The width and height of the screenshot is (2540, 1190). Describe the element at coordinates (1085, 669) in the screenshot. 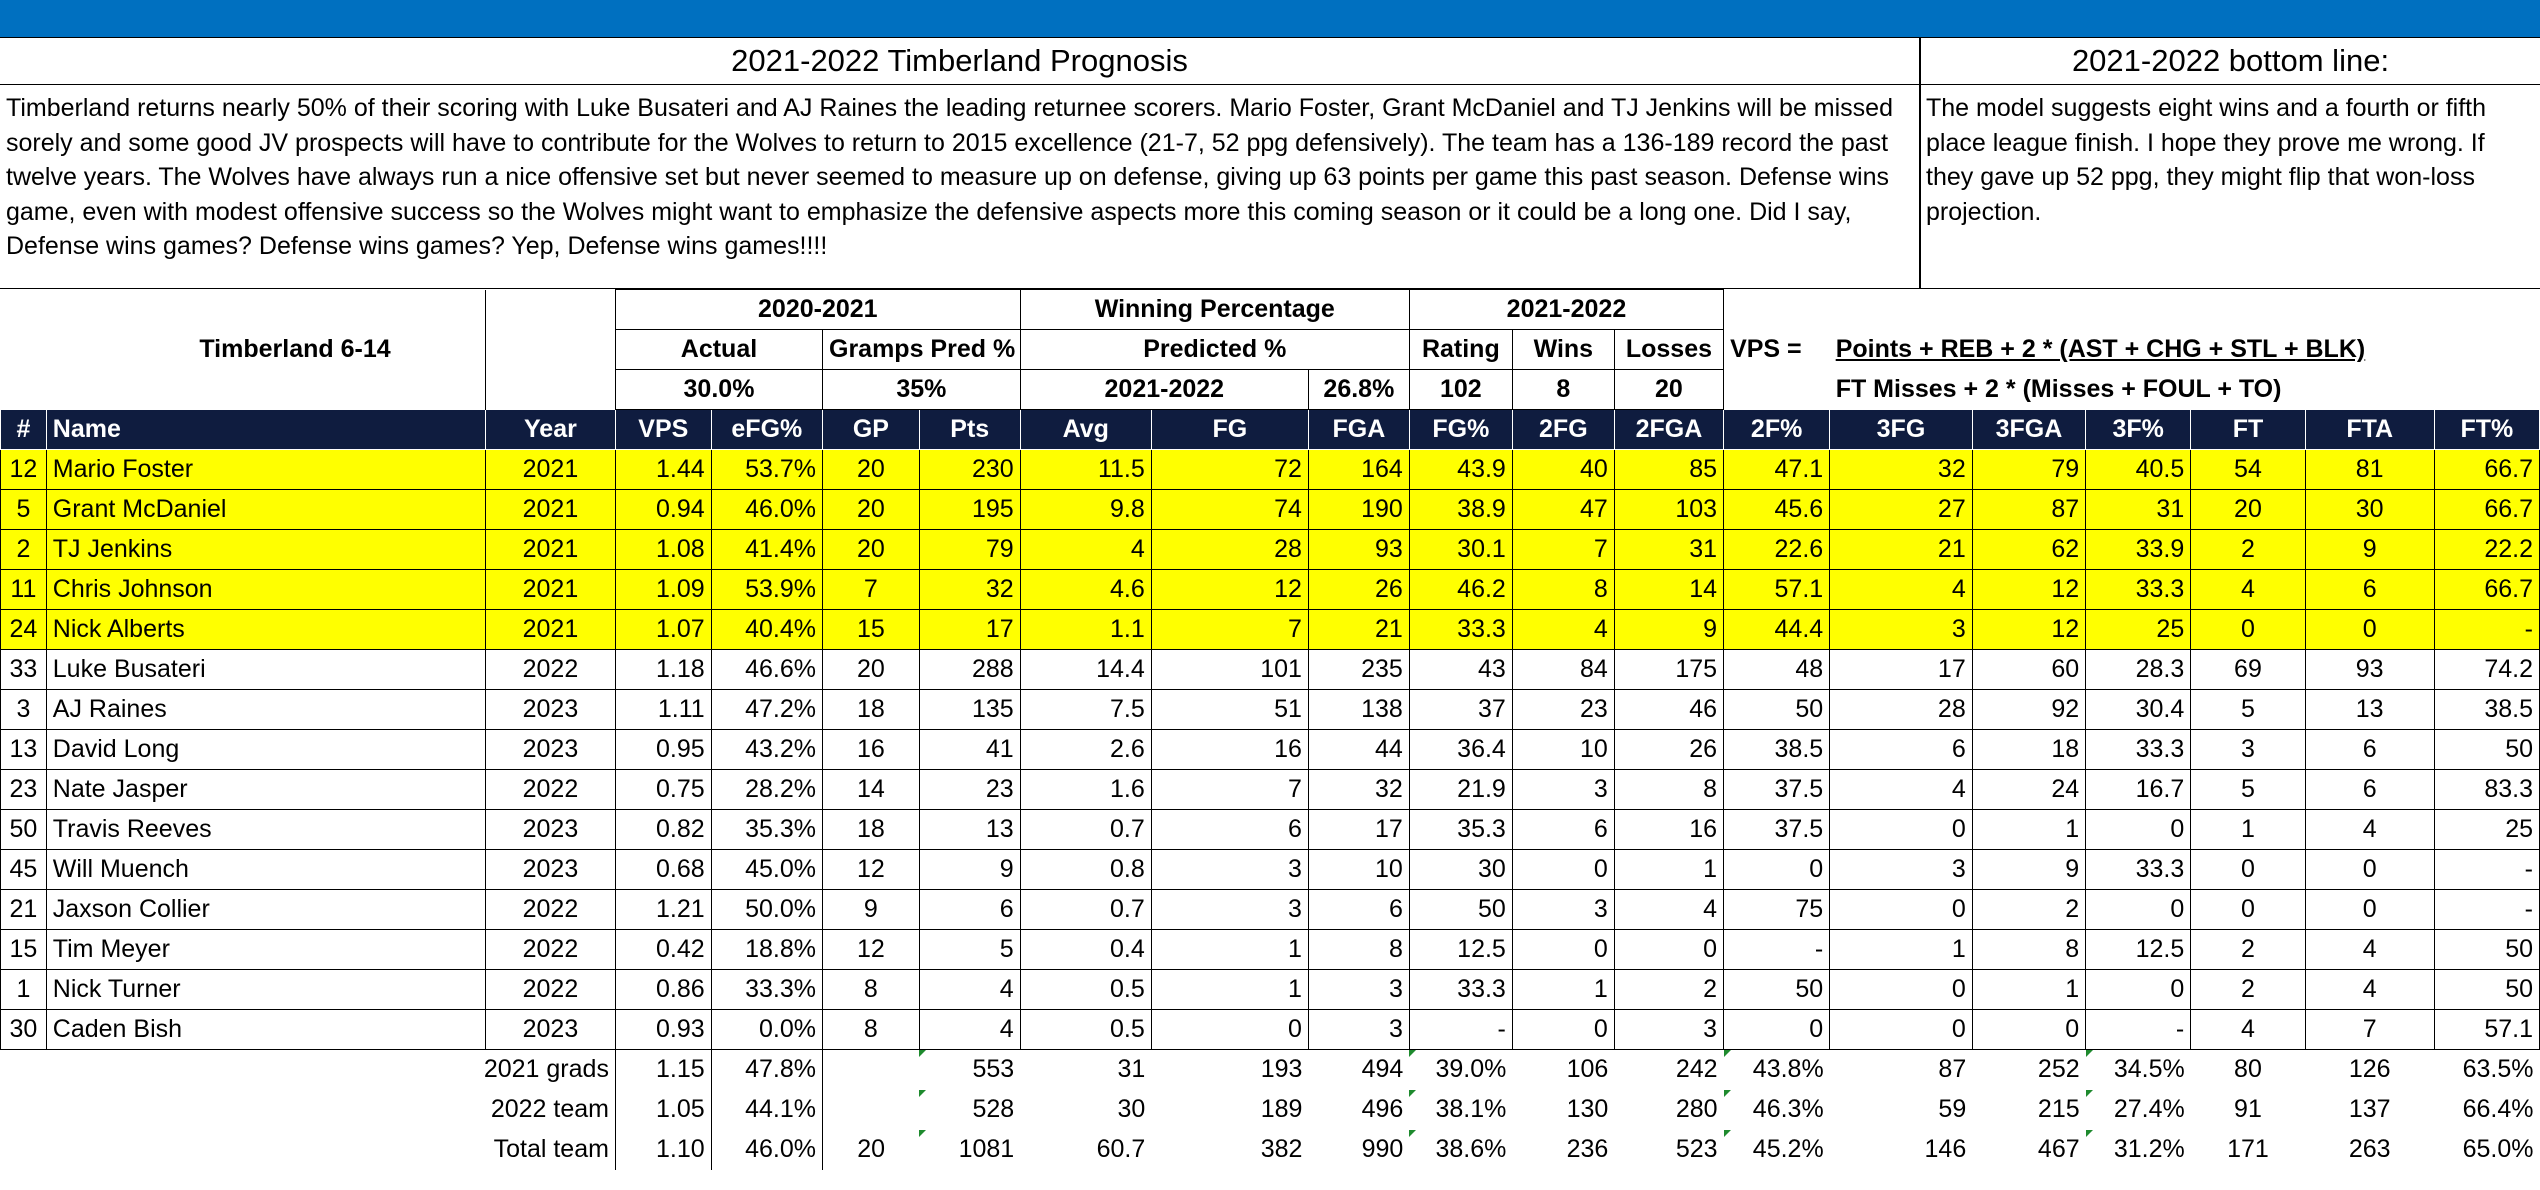

I see `cell-avg: 14.4` at that location.